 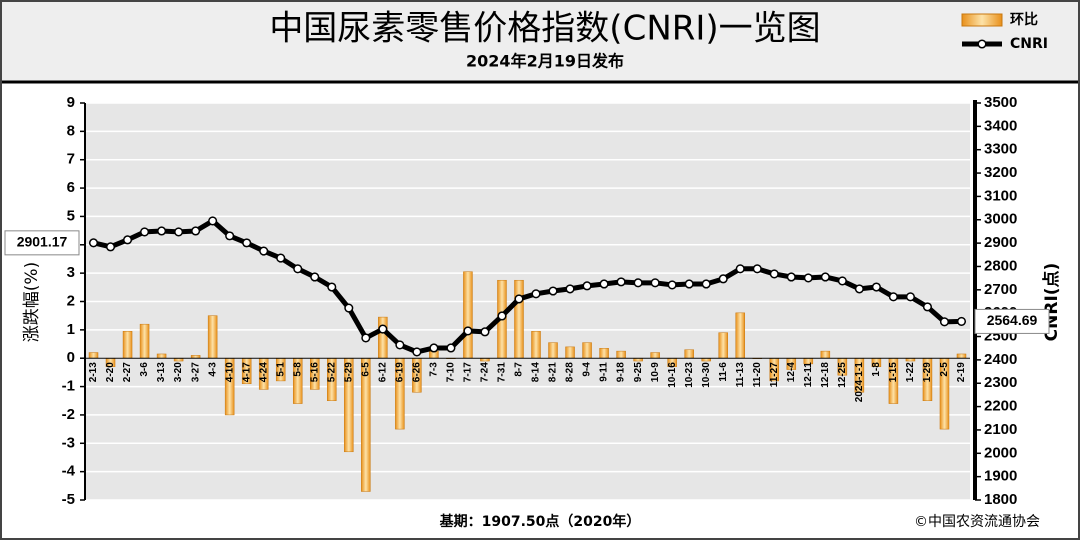 I want to click on y2-tick-label: 3200, so click(x=1000, y=172).